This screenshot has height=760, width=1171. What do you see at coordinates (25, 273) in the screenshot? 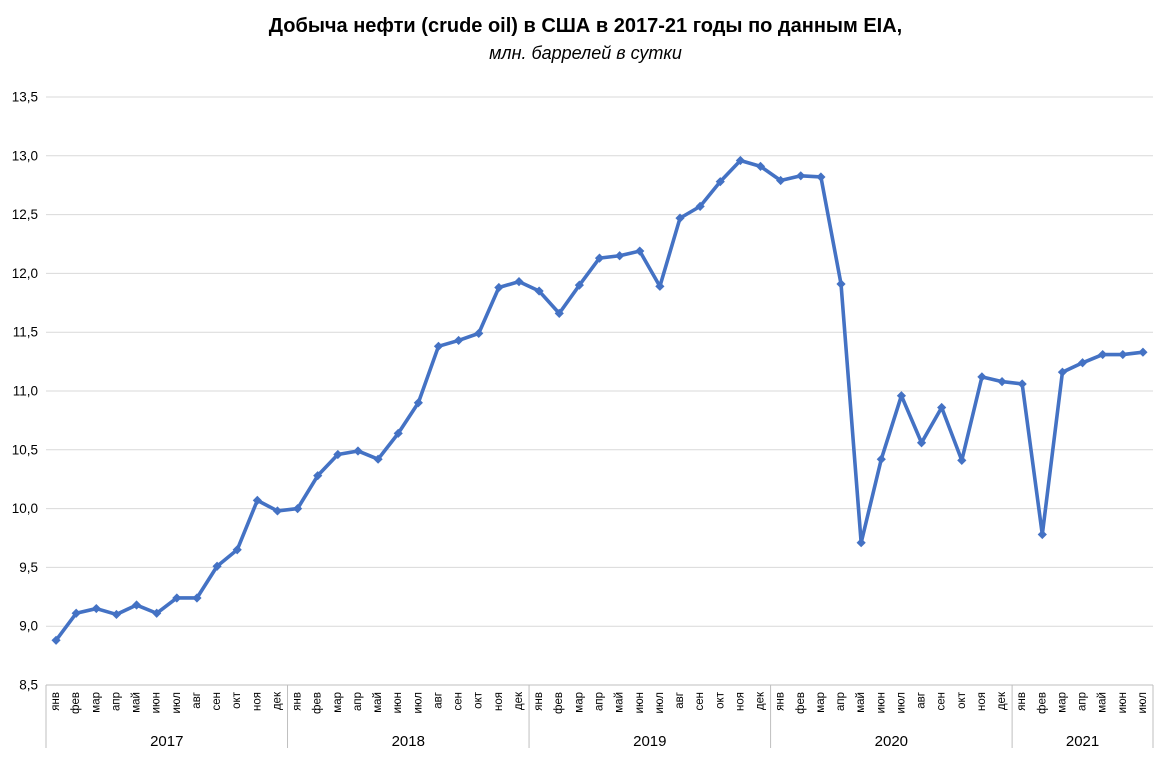
I see `y-axis-tick-label: 12,0` at bounding box center [25, 273].